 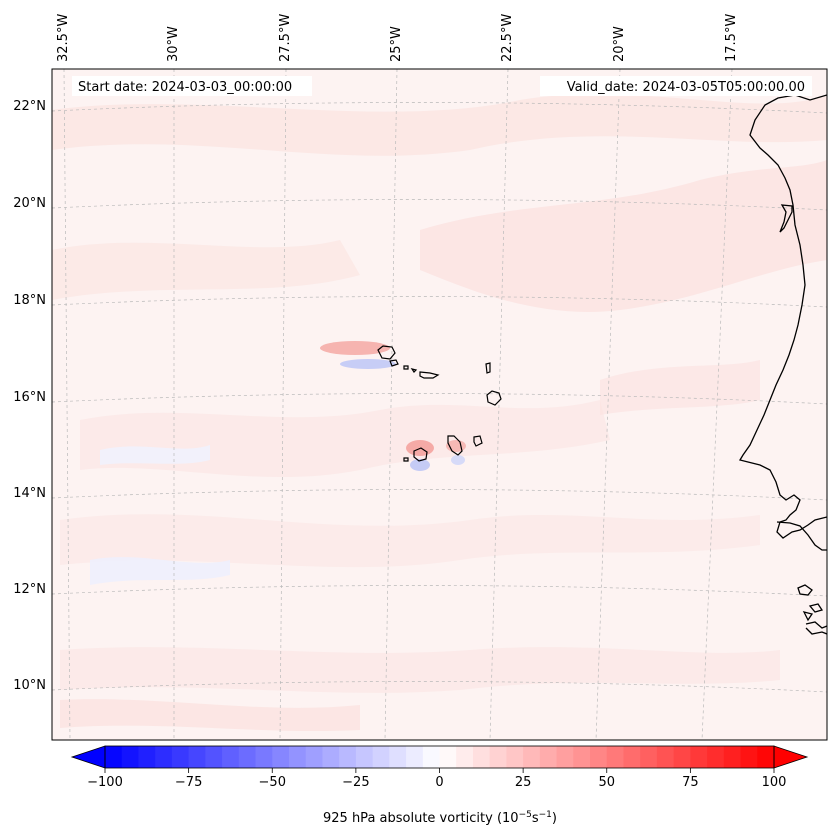 I want to click on island-santo-antao, so click(x=386, y=352).